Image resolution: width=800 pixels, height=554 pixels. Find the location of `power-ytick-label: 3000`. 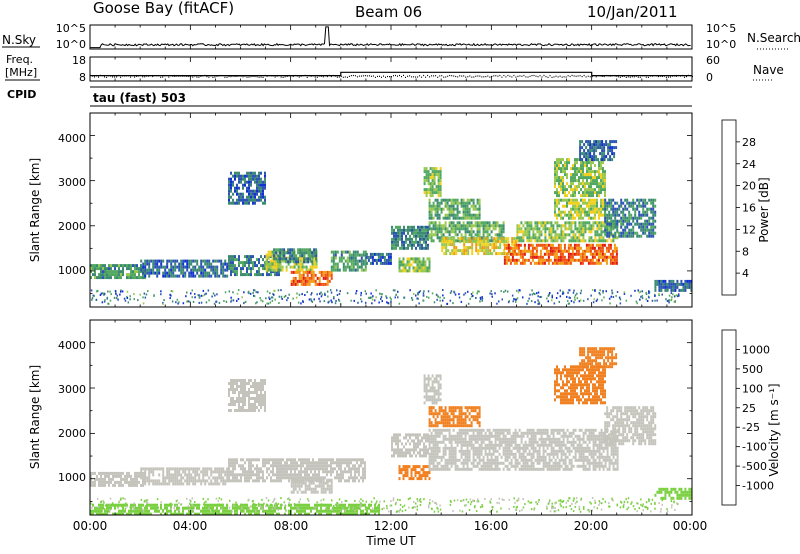

power-ytick-label: 3000 is located at coordinates (72, 182).